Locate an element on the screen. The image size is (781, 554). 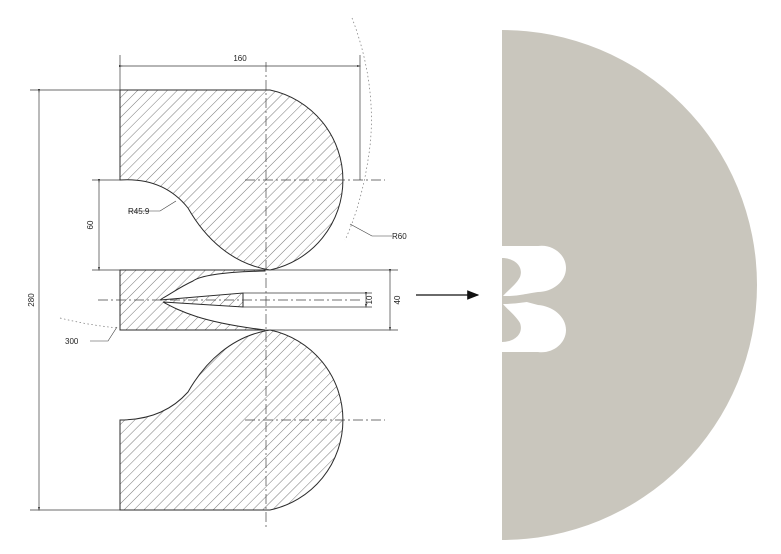
outer-radius-label: R60 is located at coordinates (399, 236).